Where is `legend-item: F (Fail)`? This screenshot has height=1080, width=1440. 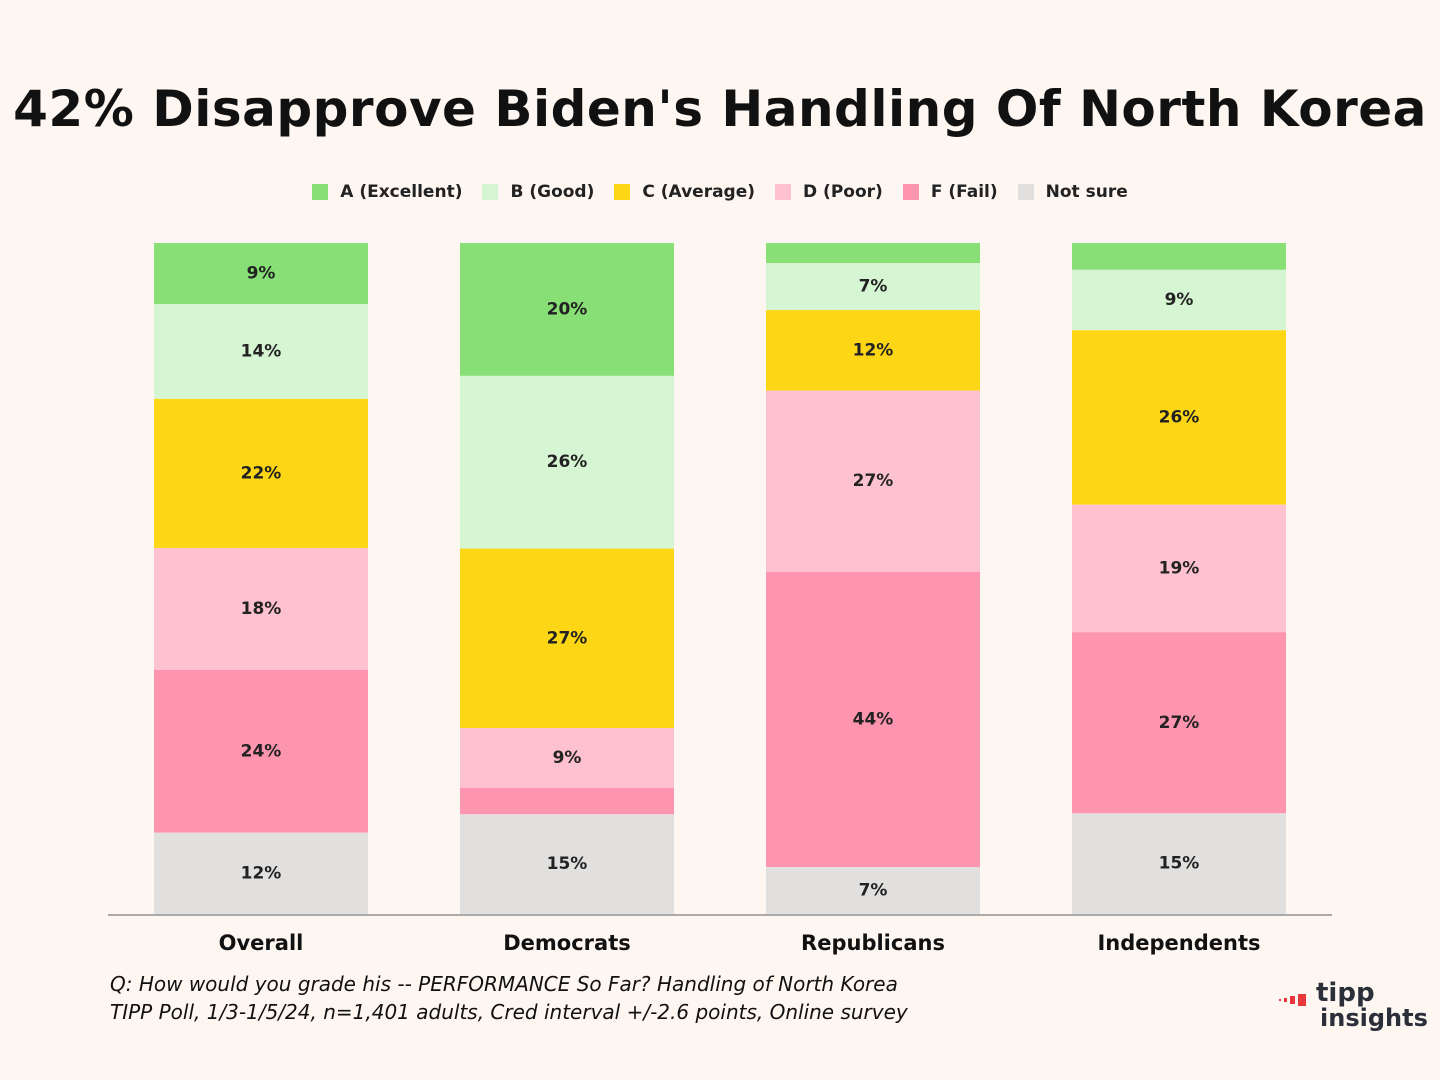 legend-item: F (Fail) is located at coordinates (950, 192).